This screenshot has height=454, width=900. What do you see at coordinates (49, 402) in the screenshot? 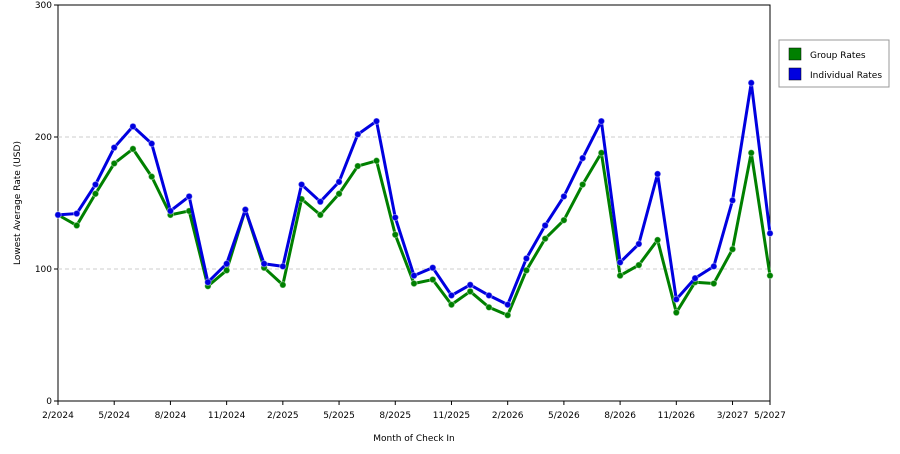
I see `y-tick-label: 0` at bounding box center [49, 402].